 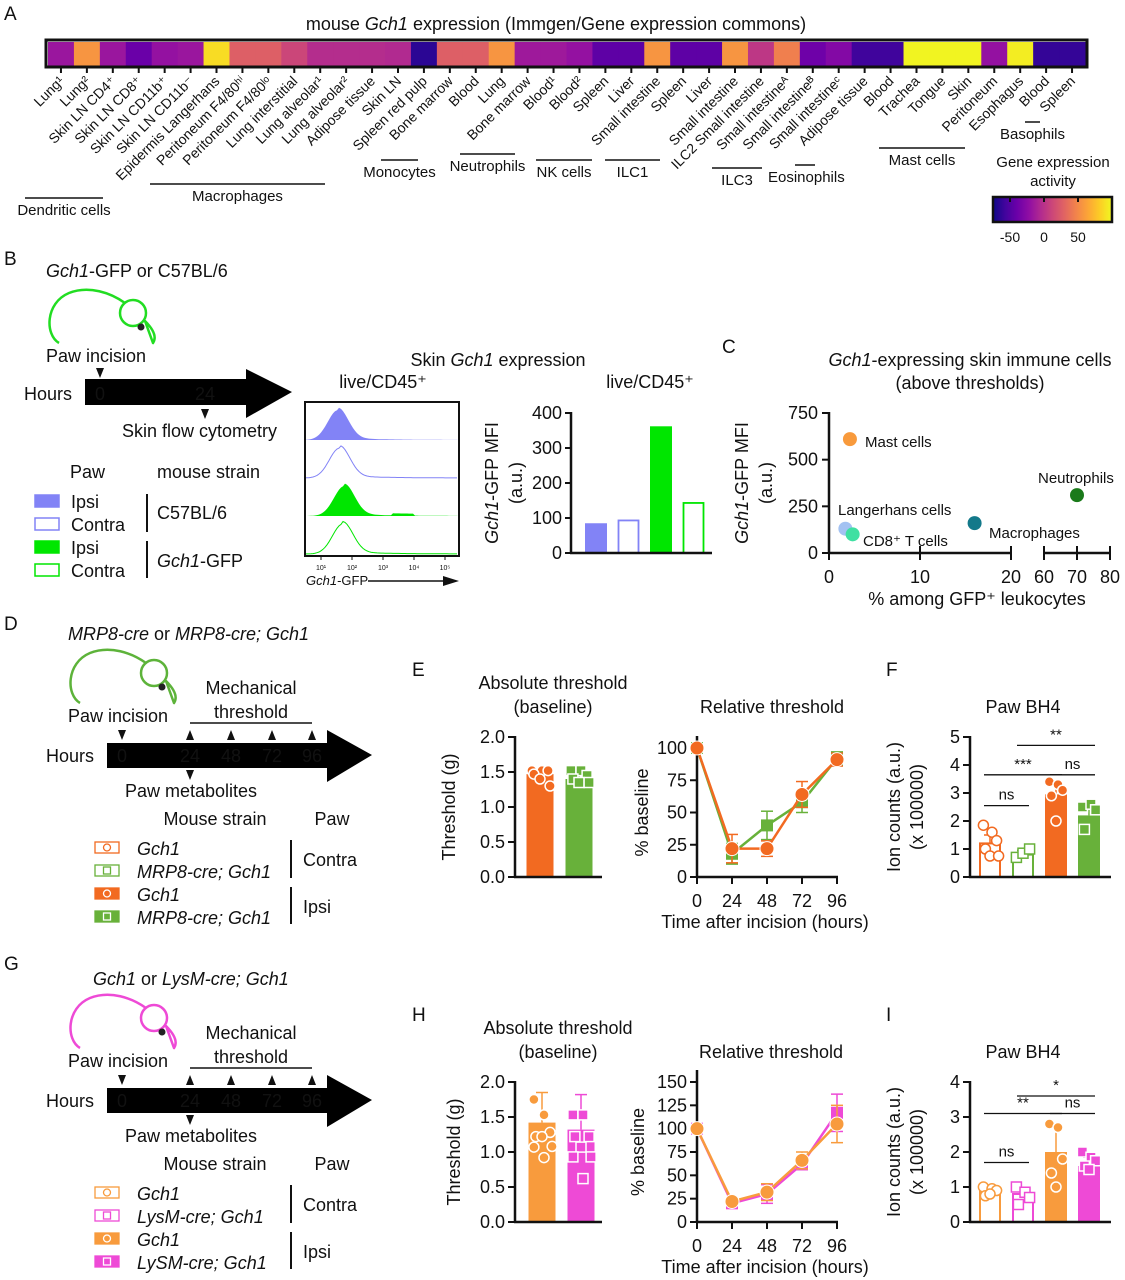 I want to click on group-label: Neutrophils, so click(x=488, y=166).